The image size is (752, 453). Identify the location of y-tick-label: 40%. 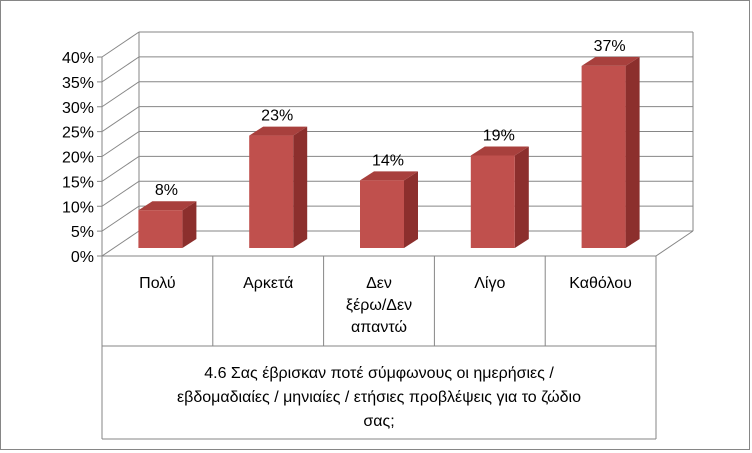
(78, 58).